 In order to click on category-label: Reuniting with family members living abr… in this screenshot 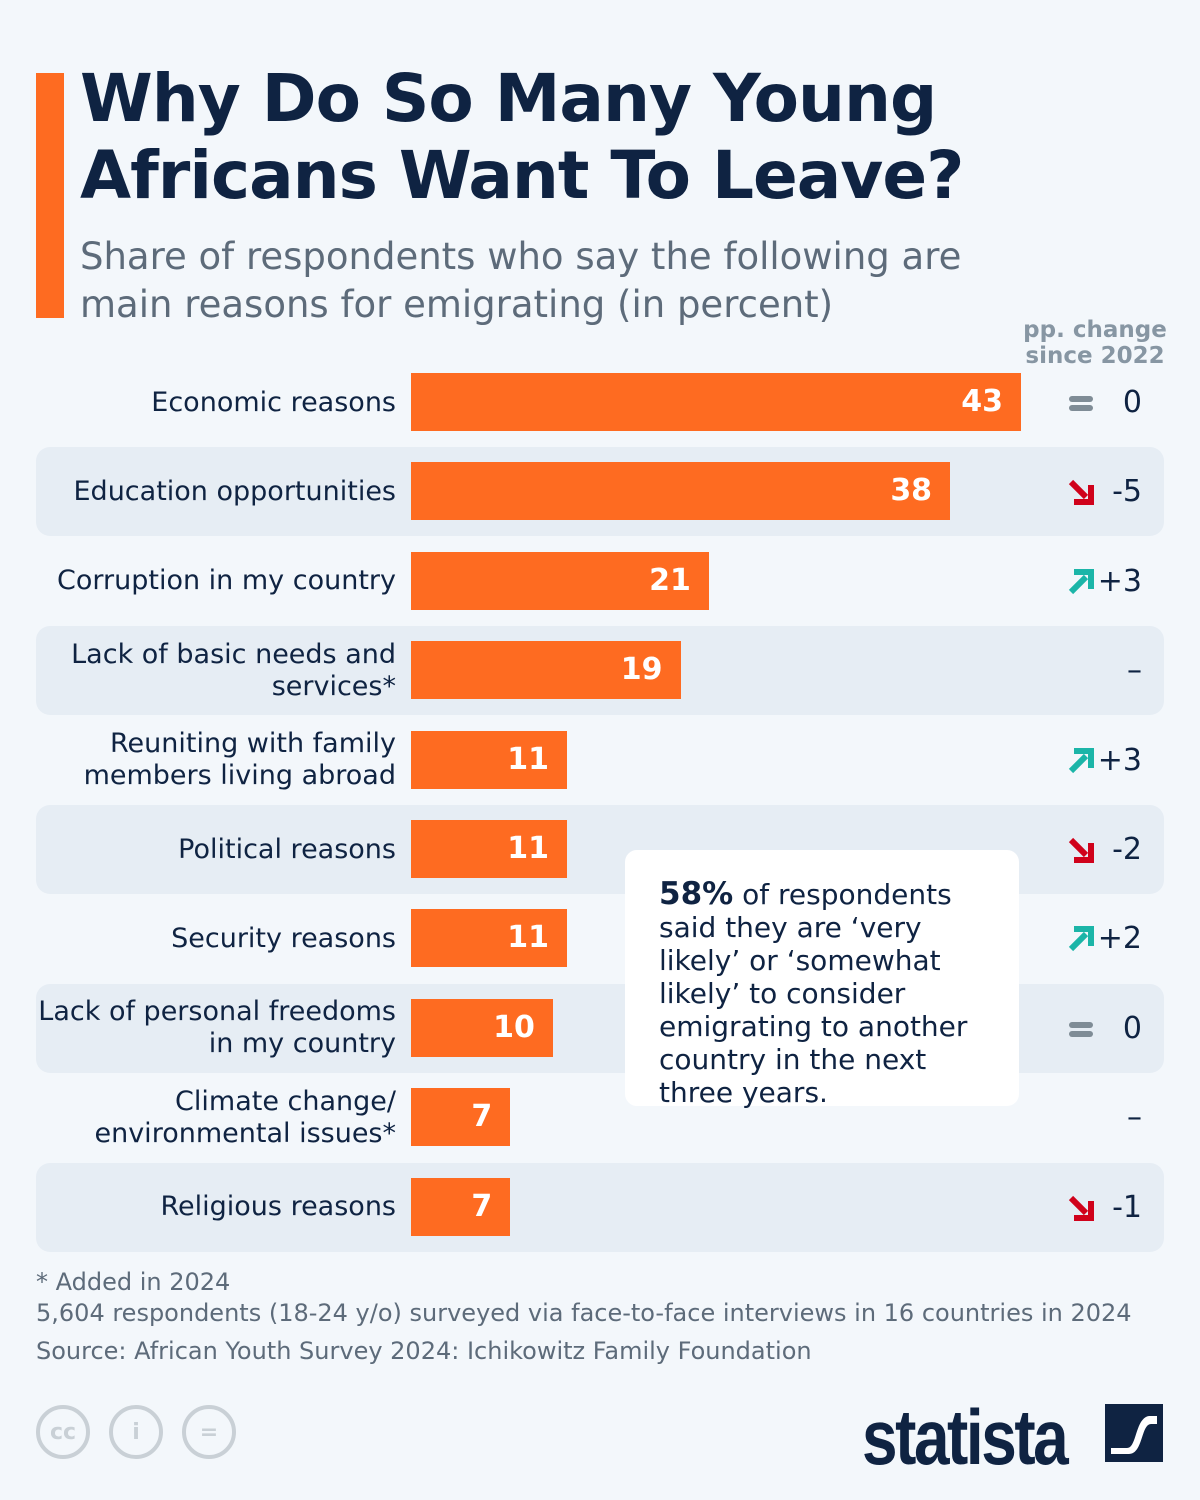, I will do `click(239, 760)`.